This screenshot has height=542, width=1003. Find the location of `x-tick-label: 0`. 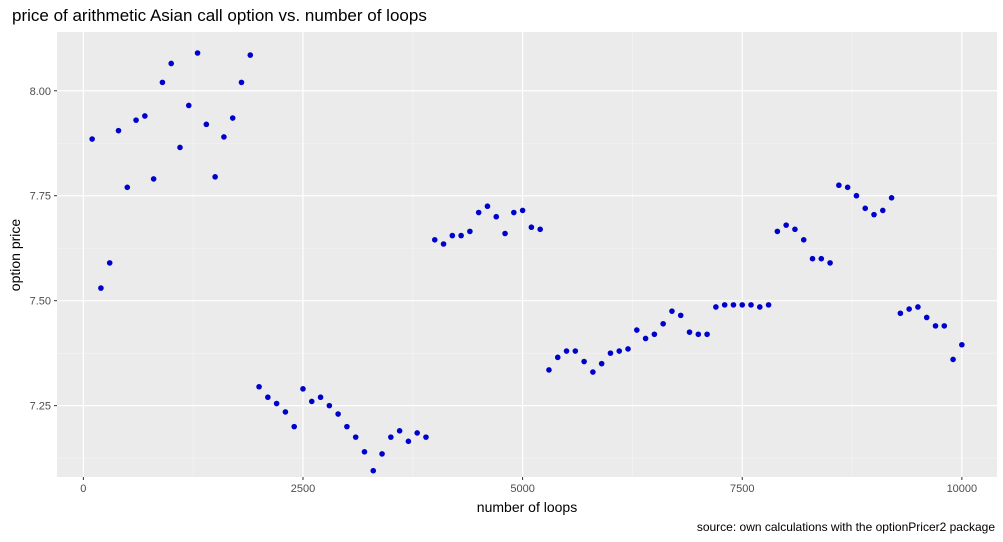

x-tick-label: 0 is located at coordinates (83, 489).